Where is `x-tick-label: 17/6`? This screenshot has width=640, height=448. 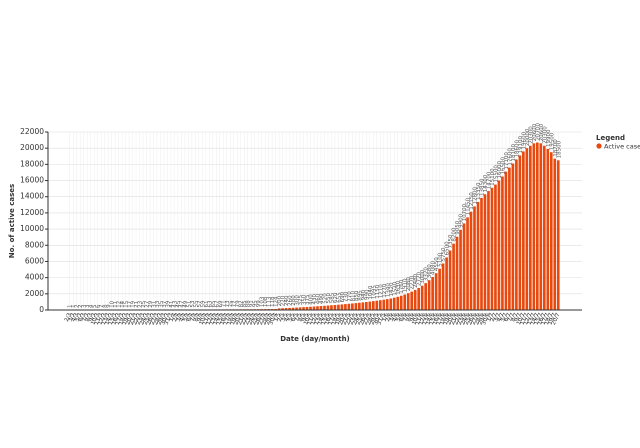 x-tick-label: 17/6 is located at coordinates (441, 319).